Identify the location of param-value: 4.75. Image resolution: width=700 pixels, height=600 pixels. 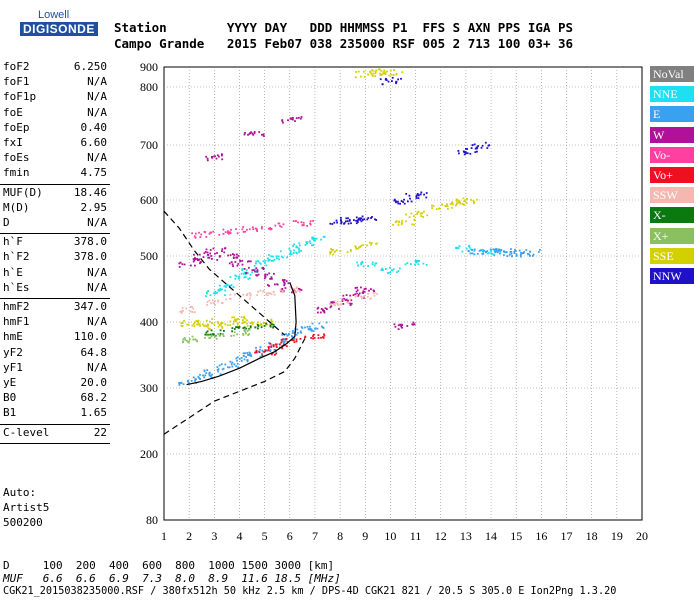
(94, 173).